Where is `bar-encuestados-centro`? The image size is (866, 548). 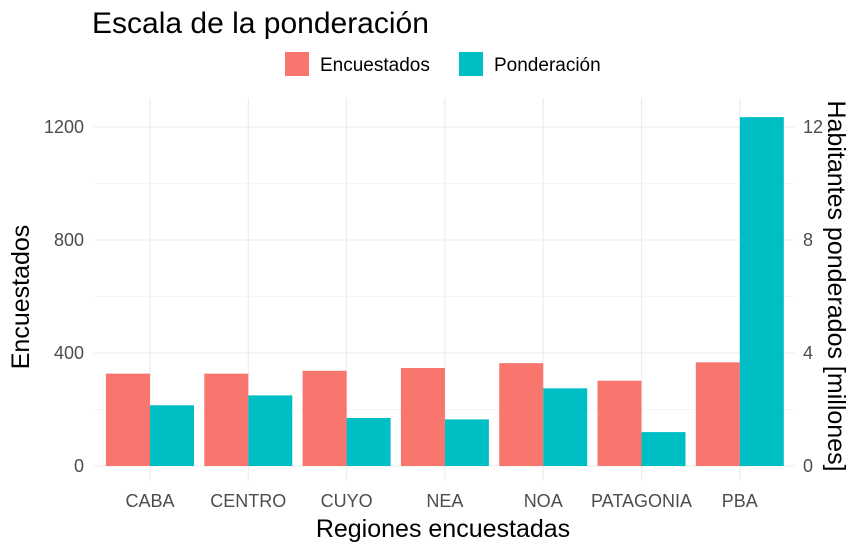
bar-encuestados-centro is located at coordinates (226, 419).